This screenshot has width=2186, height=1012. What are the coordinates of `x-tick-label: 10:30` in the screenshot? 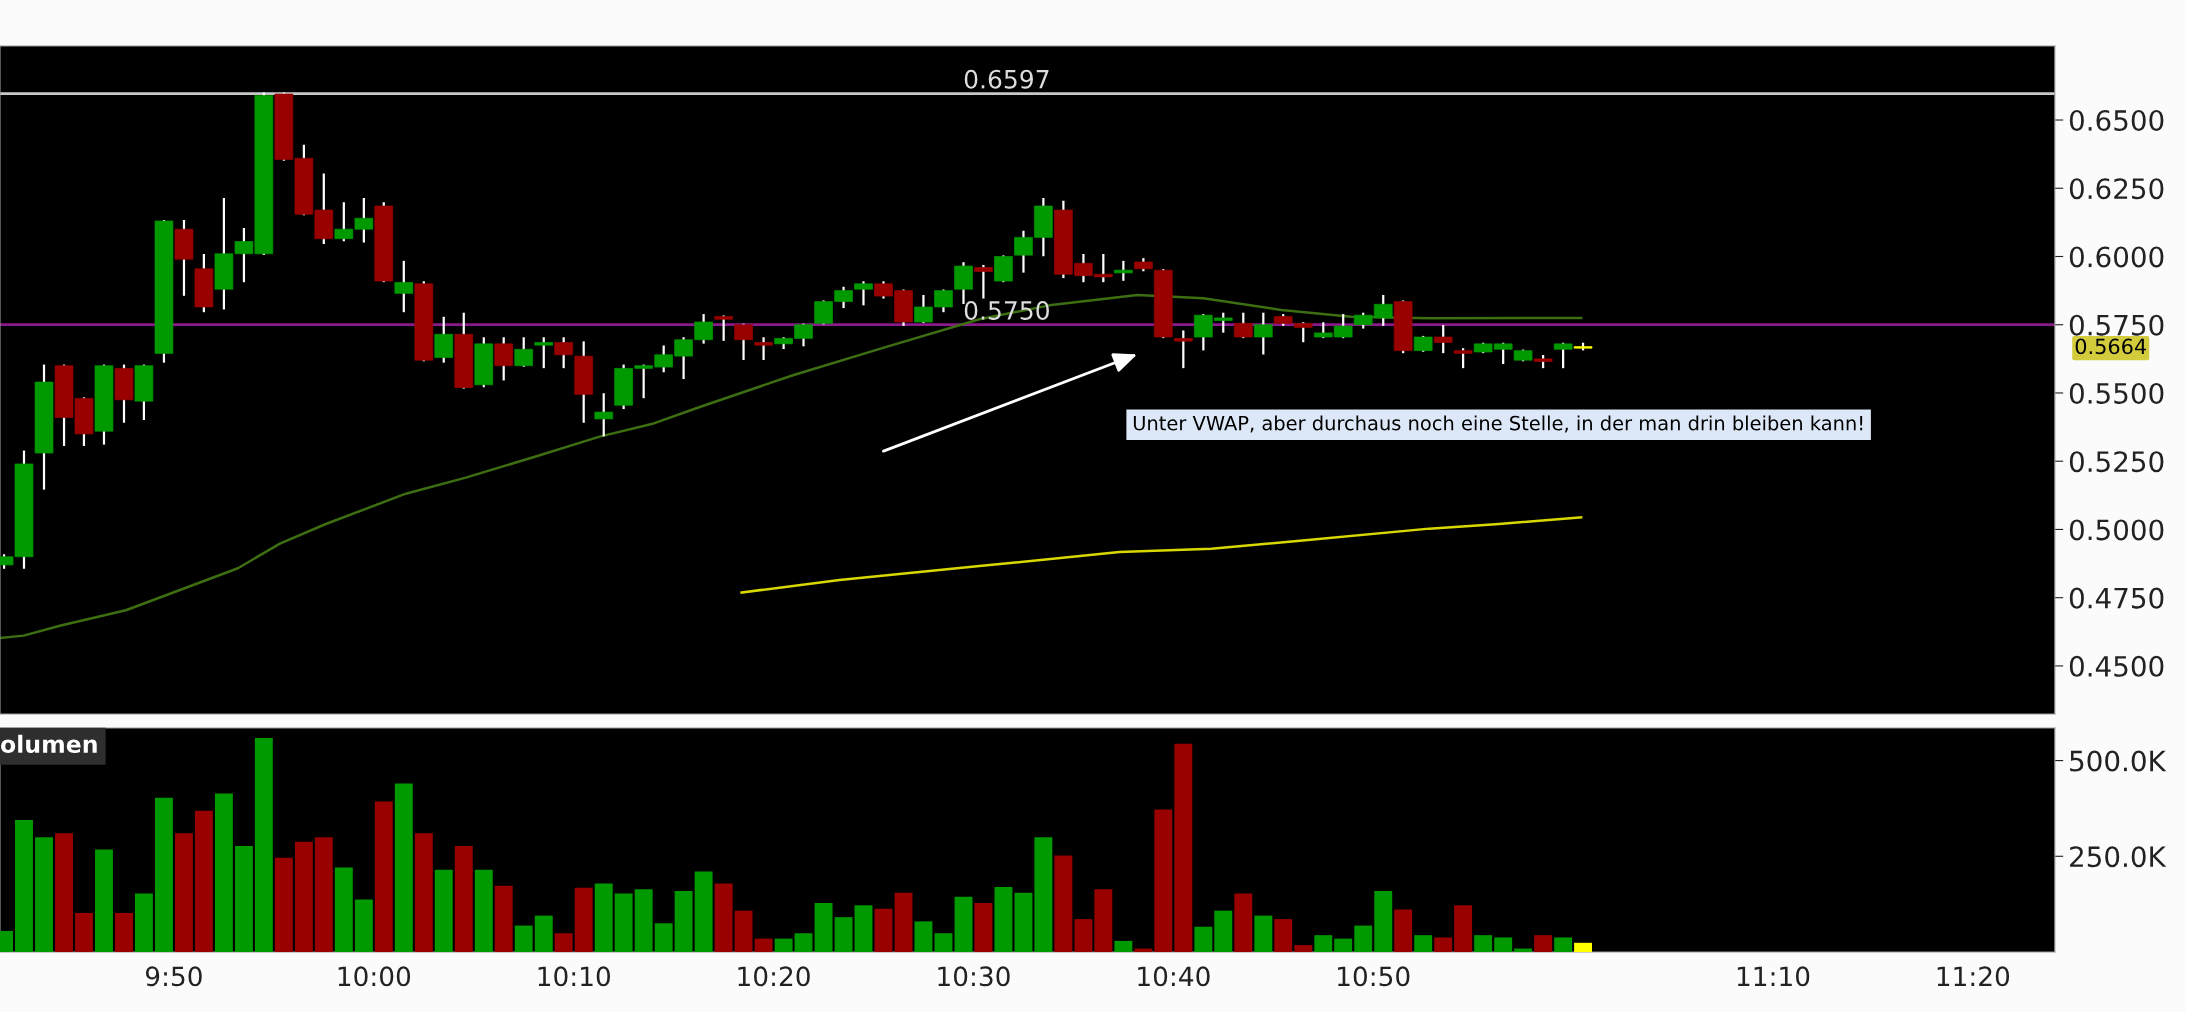 It's located at (974, 976).